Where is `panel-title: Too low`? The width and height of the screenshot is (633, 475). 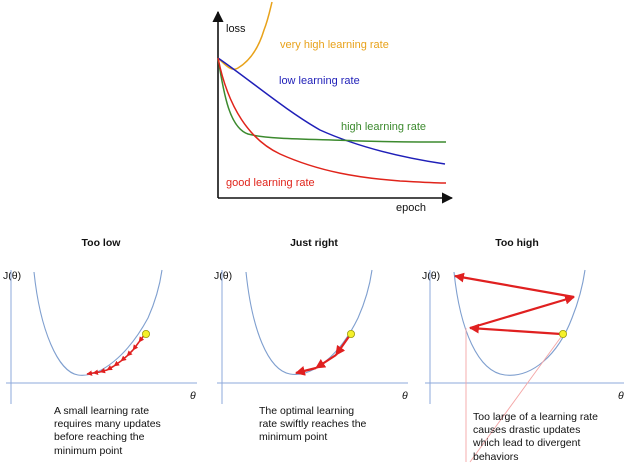
panel-title: Too low is located at coordinates (102, 243).